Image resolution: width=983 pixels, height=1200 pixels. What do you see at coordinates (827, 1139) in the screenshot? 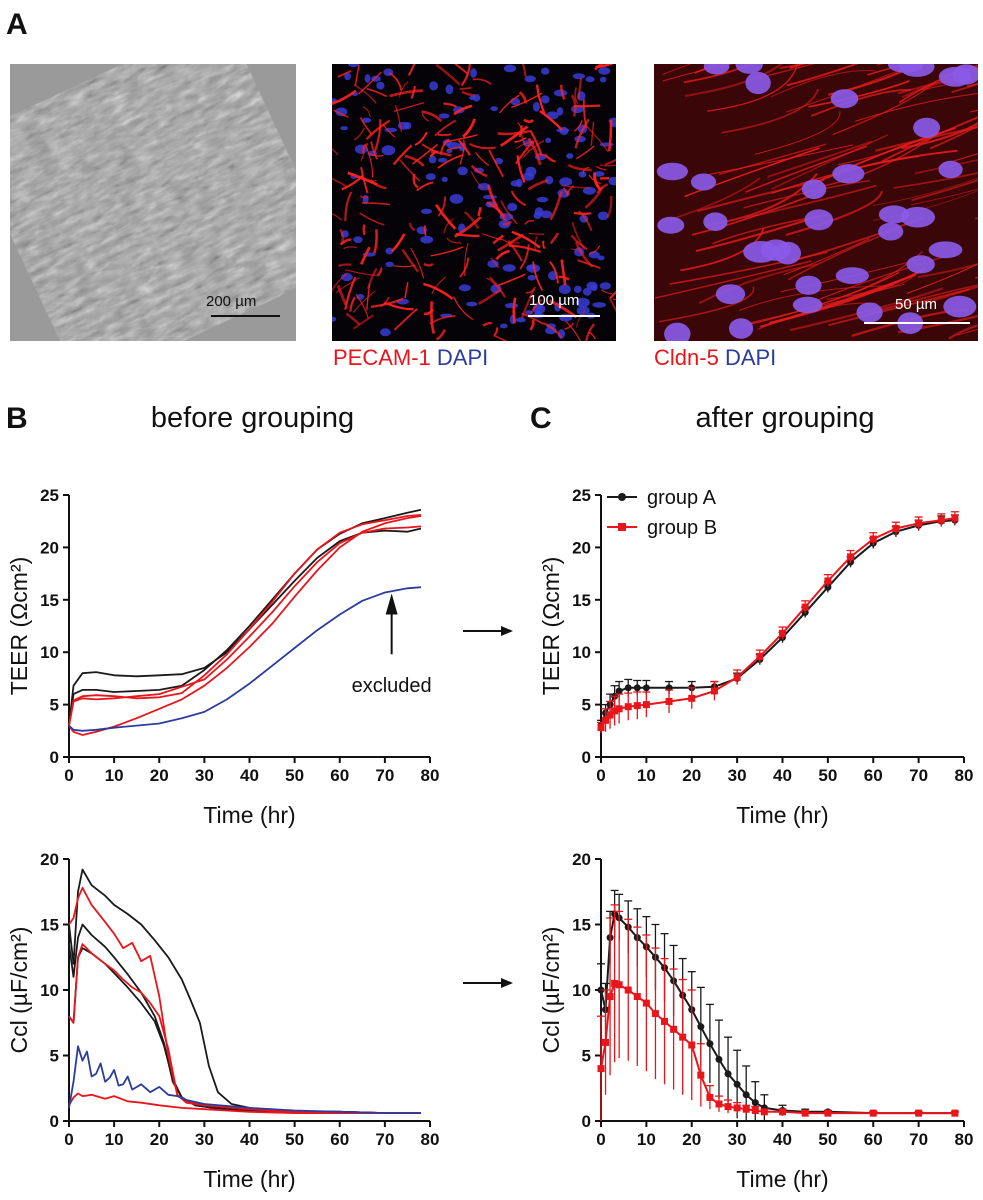
I see `x-tick-label: 50` at bounding box center [827, 1139].